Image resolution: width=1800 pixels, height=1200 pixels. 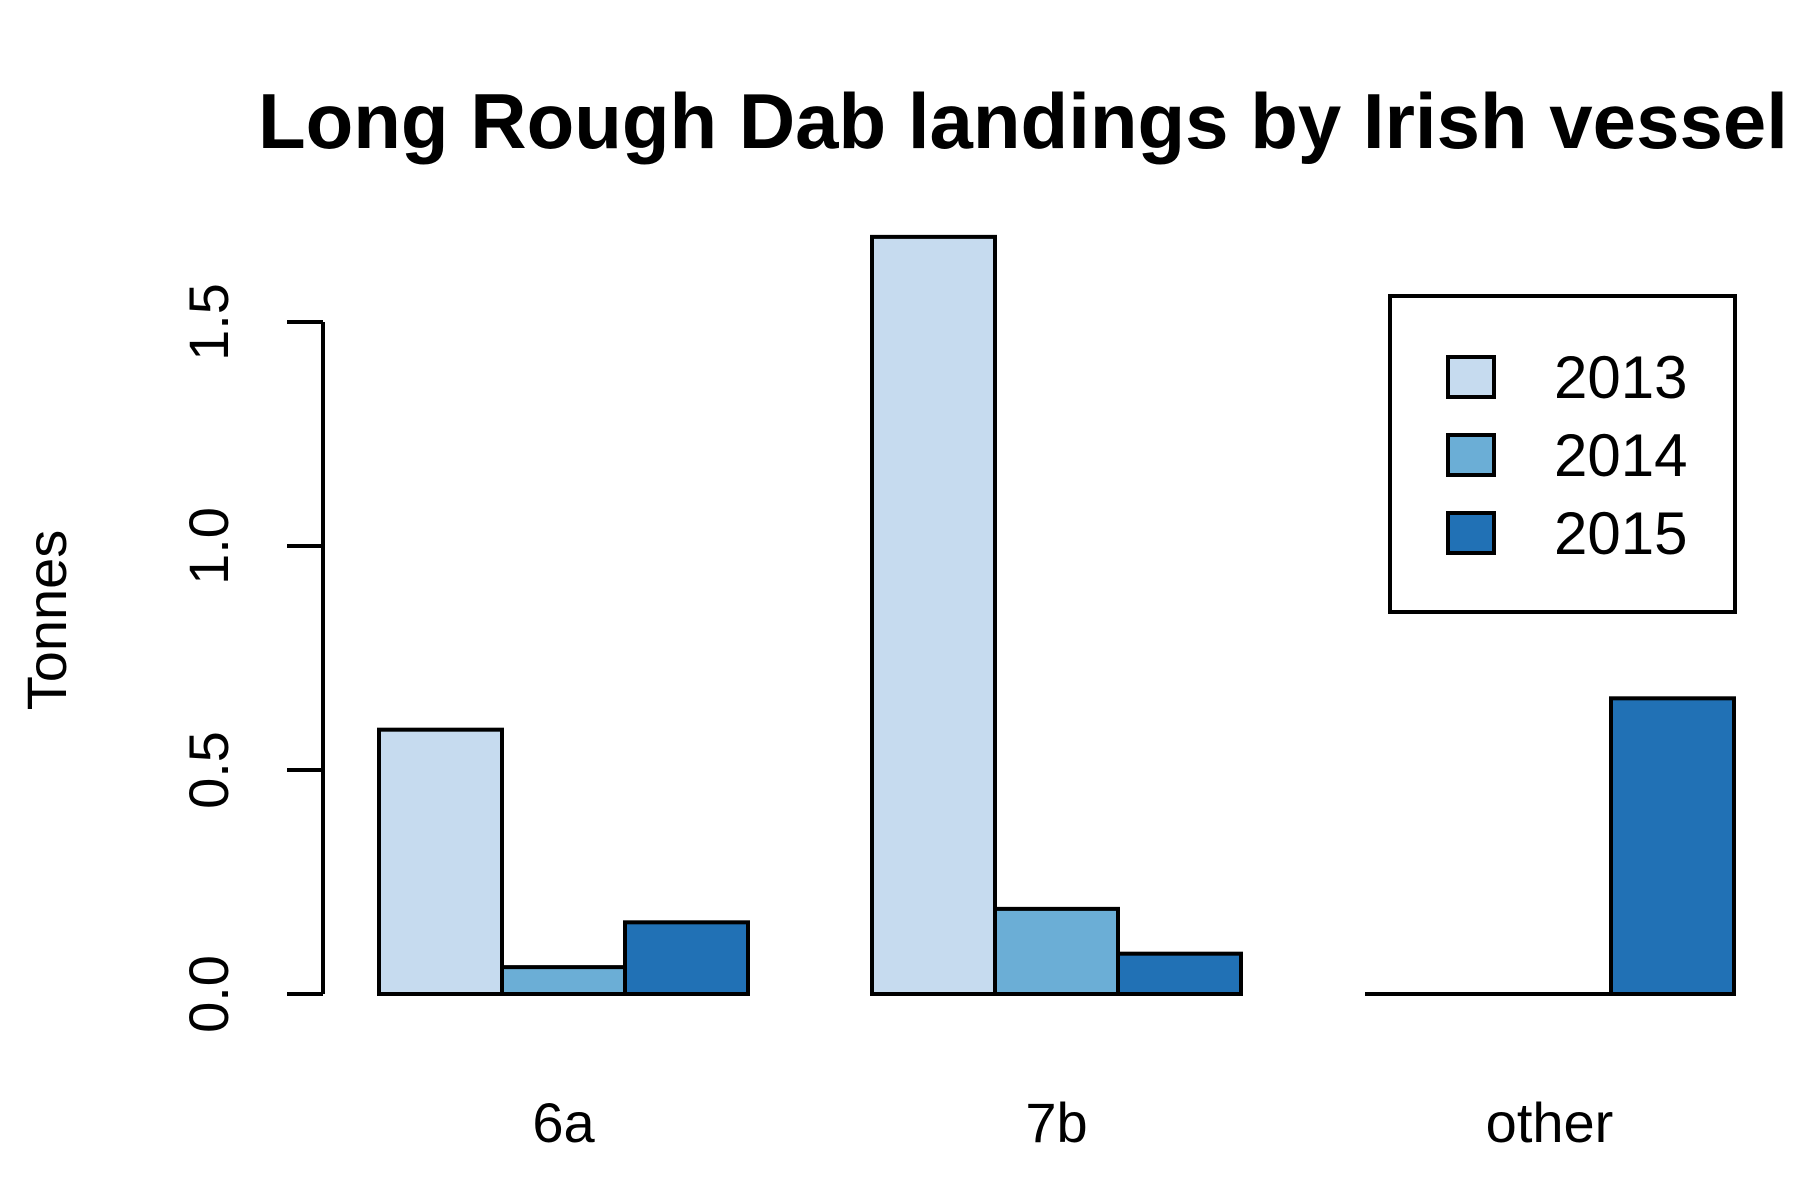 I want to click on bar-7b-2015, so click(x=1179, y=973).